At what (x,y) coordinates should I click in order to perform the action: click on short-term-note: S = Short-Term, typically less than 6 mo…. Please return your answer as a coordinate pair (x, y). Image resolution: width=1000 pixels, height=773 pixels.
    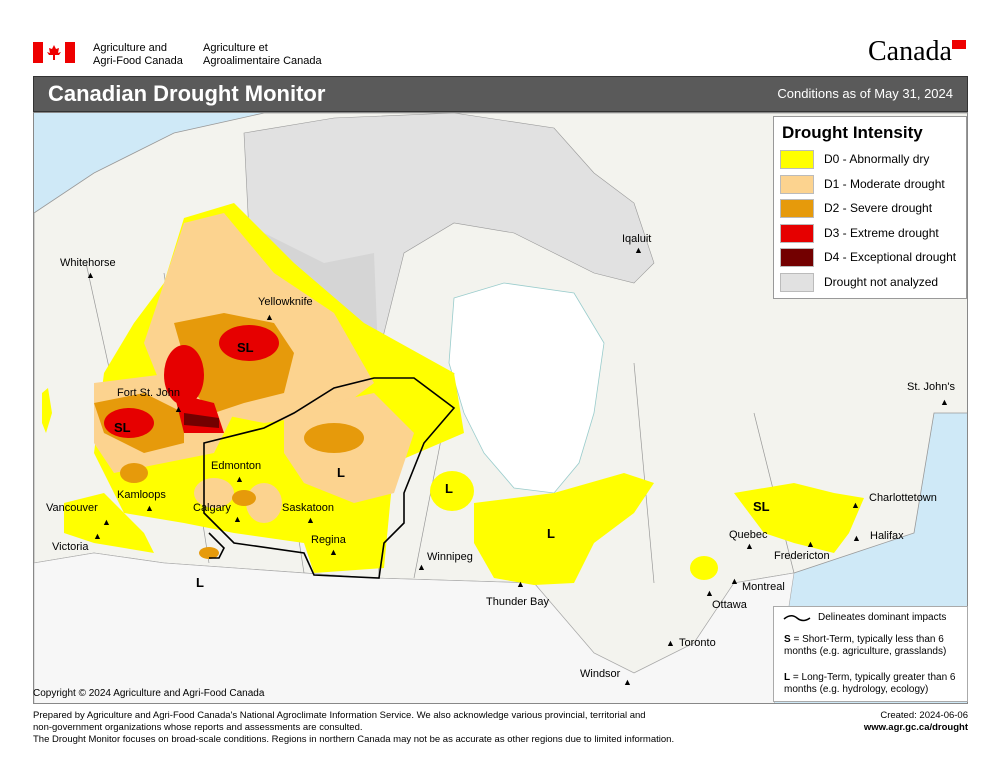
    Looking at the image, I should click on (865, 645).